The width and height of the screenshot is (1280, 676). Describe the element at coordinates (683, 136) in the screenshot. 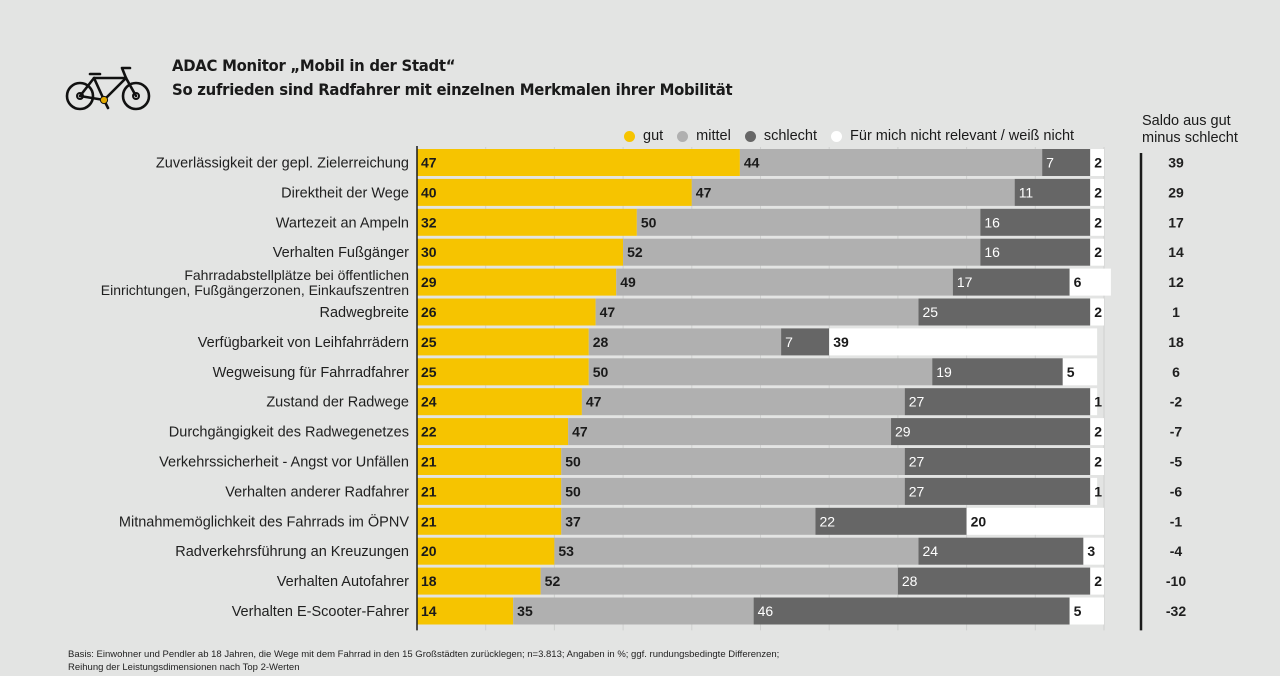

I see `legend-swatch-mittel` at that location.